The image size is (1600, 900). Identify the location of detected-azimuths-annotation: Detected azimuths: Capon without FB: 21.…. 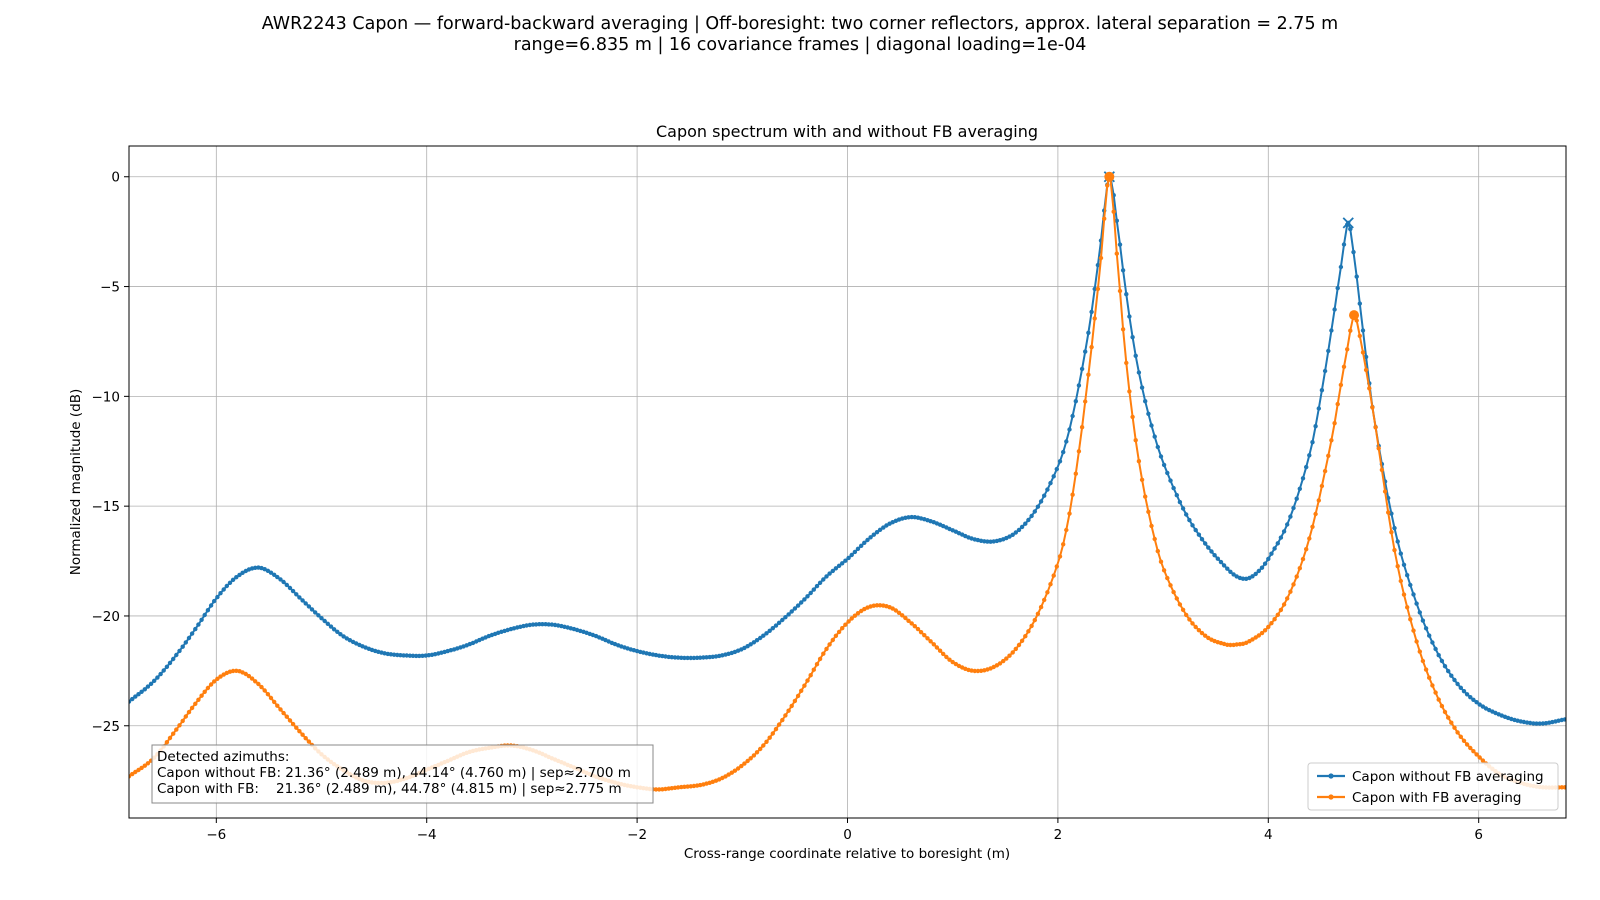
(402, 774).